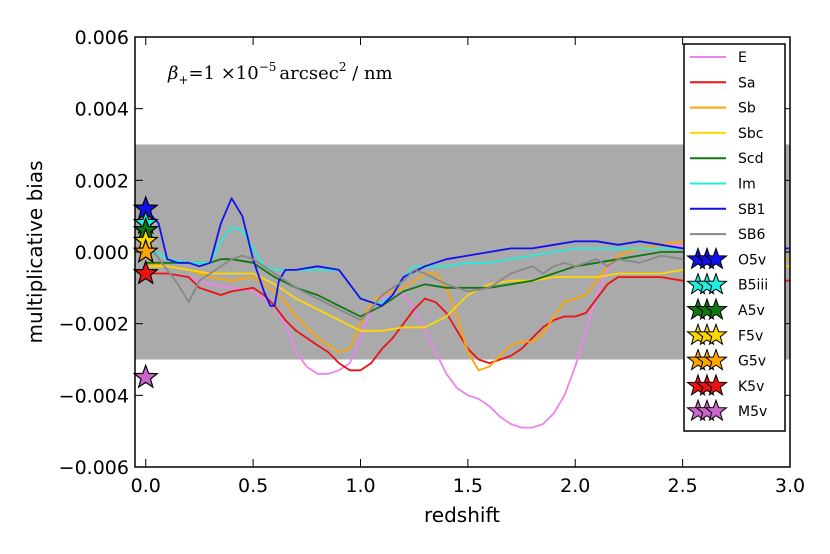  Describe the element at coordinates (790, 486) in the screenshot. I see `x-tick-label: 3.0` at that location.